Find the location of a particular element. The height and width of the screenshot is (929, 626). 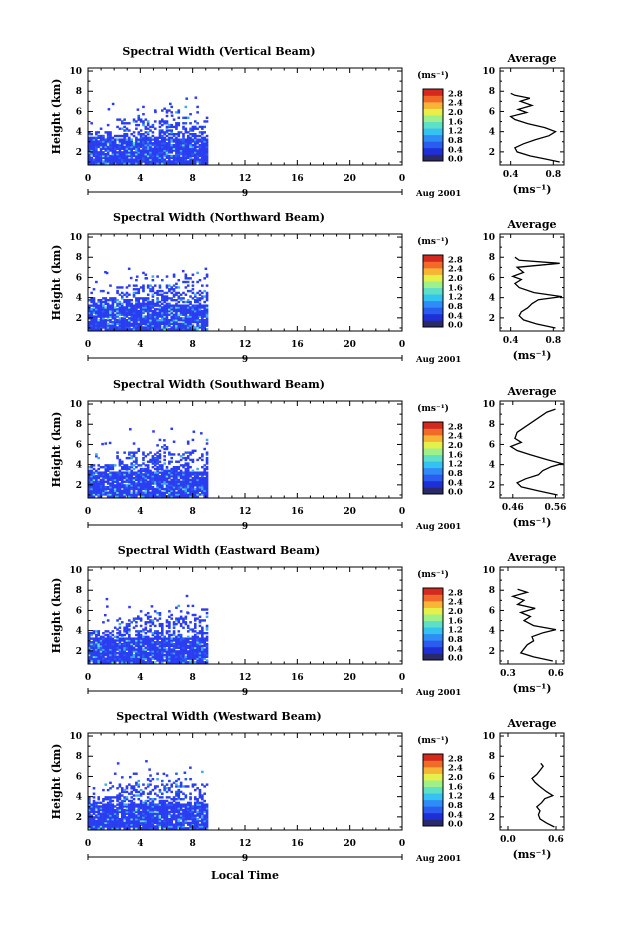

colorbar-tick-label: 2.0 is located at coordinates (455, 113).